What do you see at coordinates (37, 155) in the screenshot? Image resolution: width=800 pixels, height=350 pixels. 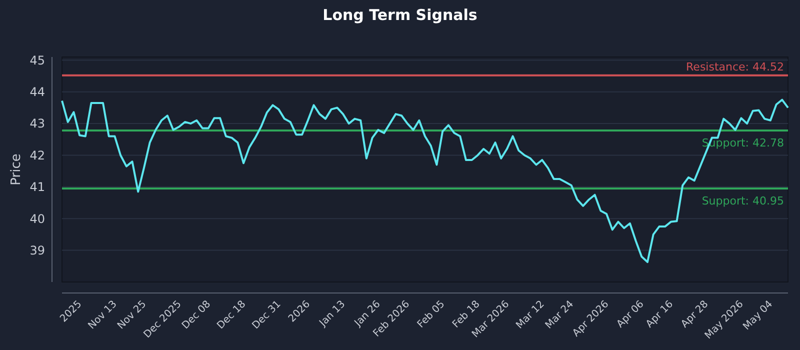 I see `y-tick-label: 42` at bounding box center [37, 155].